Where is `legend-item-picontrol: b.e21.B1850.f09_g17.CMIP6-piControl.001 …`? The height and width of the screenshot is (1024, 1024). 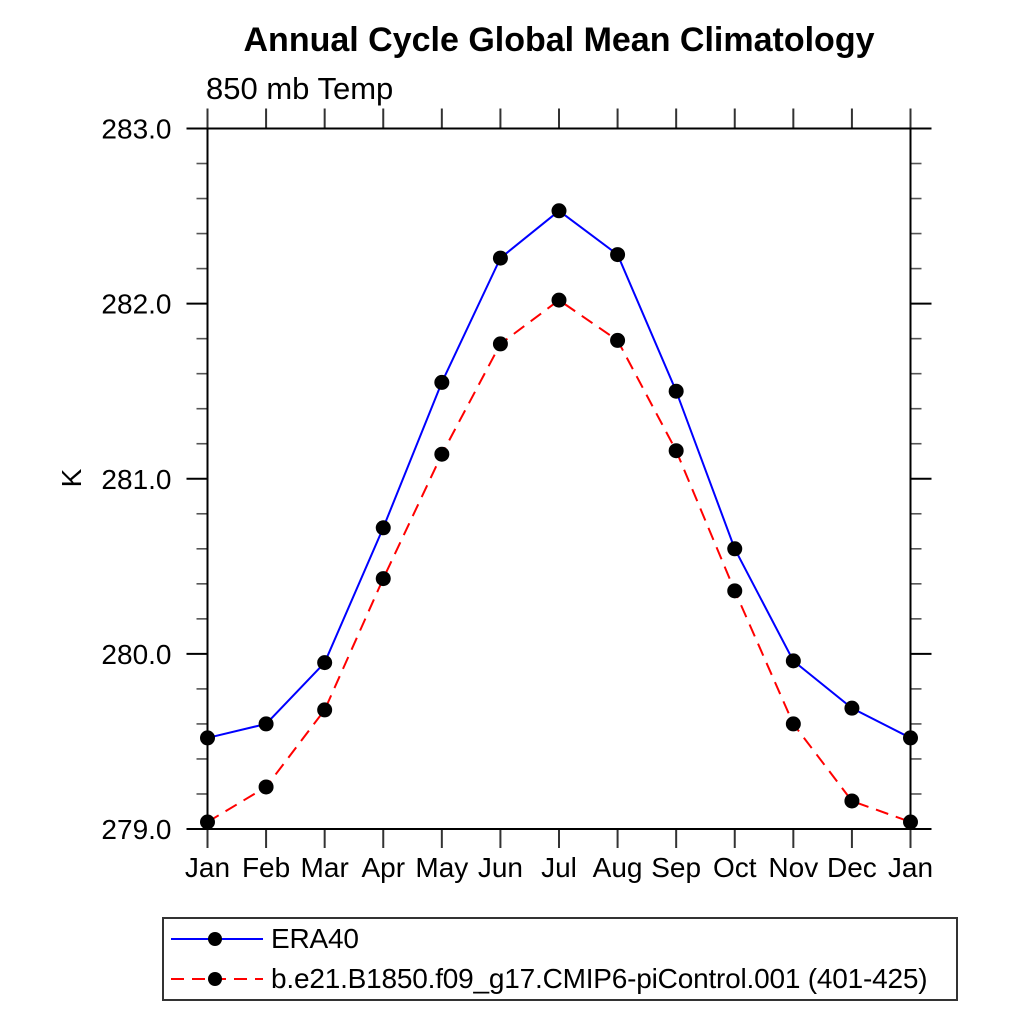
legend-item-picontrol: b.e21.B1850.f09_g17.CMIP6-piControl.001 … is located at coordinates (562, 979).